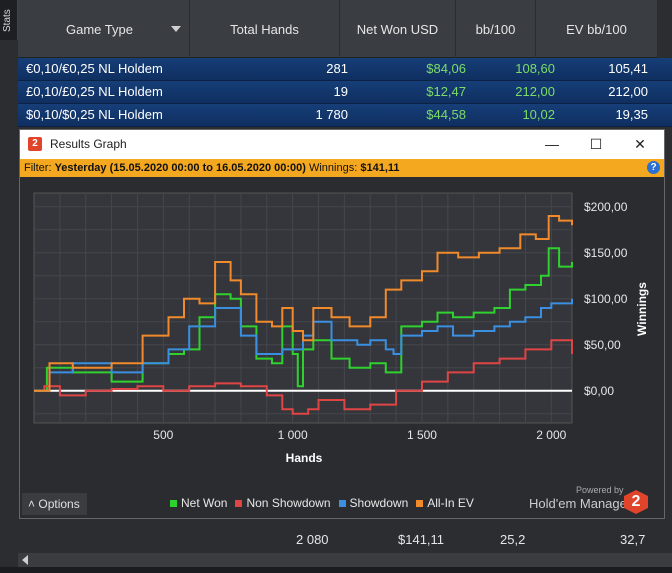 The height and width of the screenshot is (573, 672). What do you see at coordinates (163, 435) in the screenshot?
I see `x-tick-label: 500` at bounding box center [163, 435].